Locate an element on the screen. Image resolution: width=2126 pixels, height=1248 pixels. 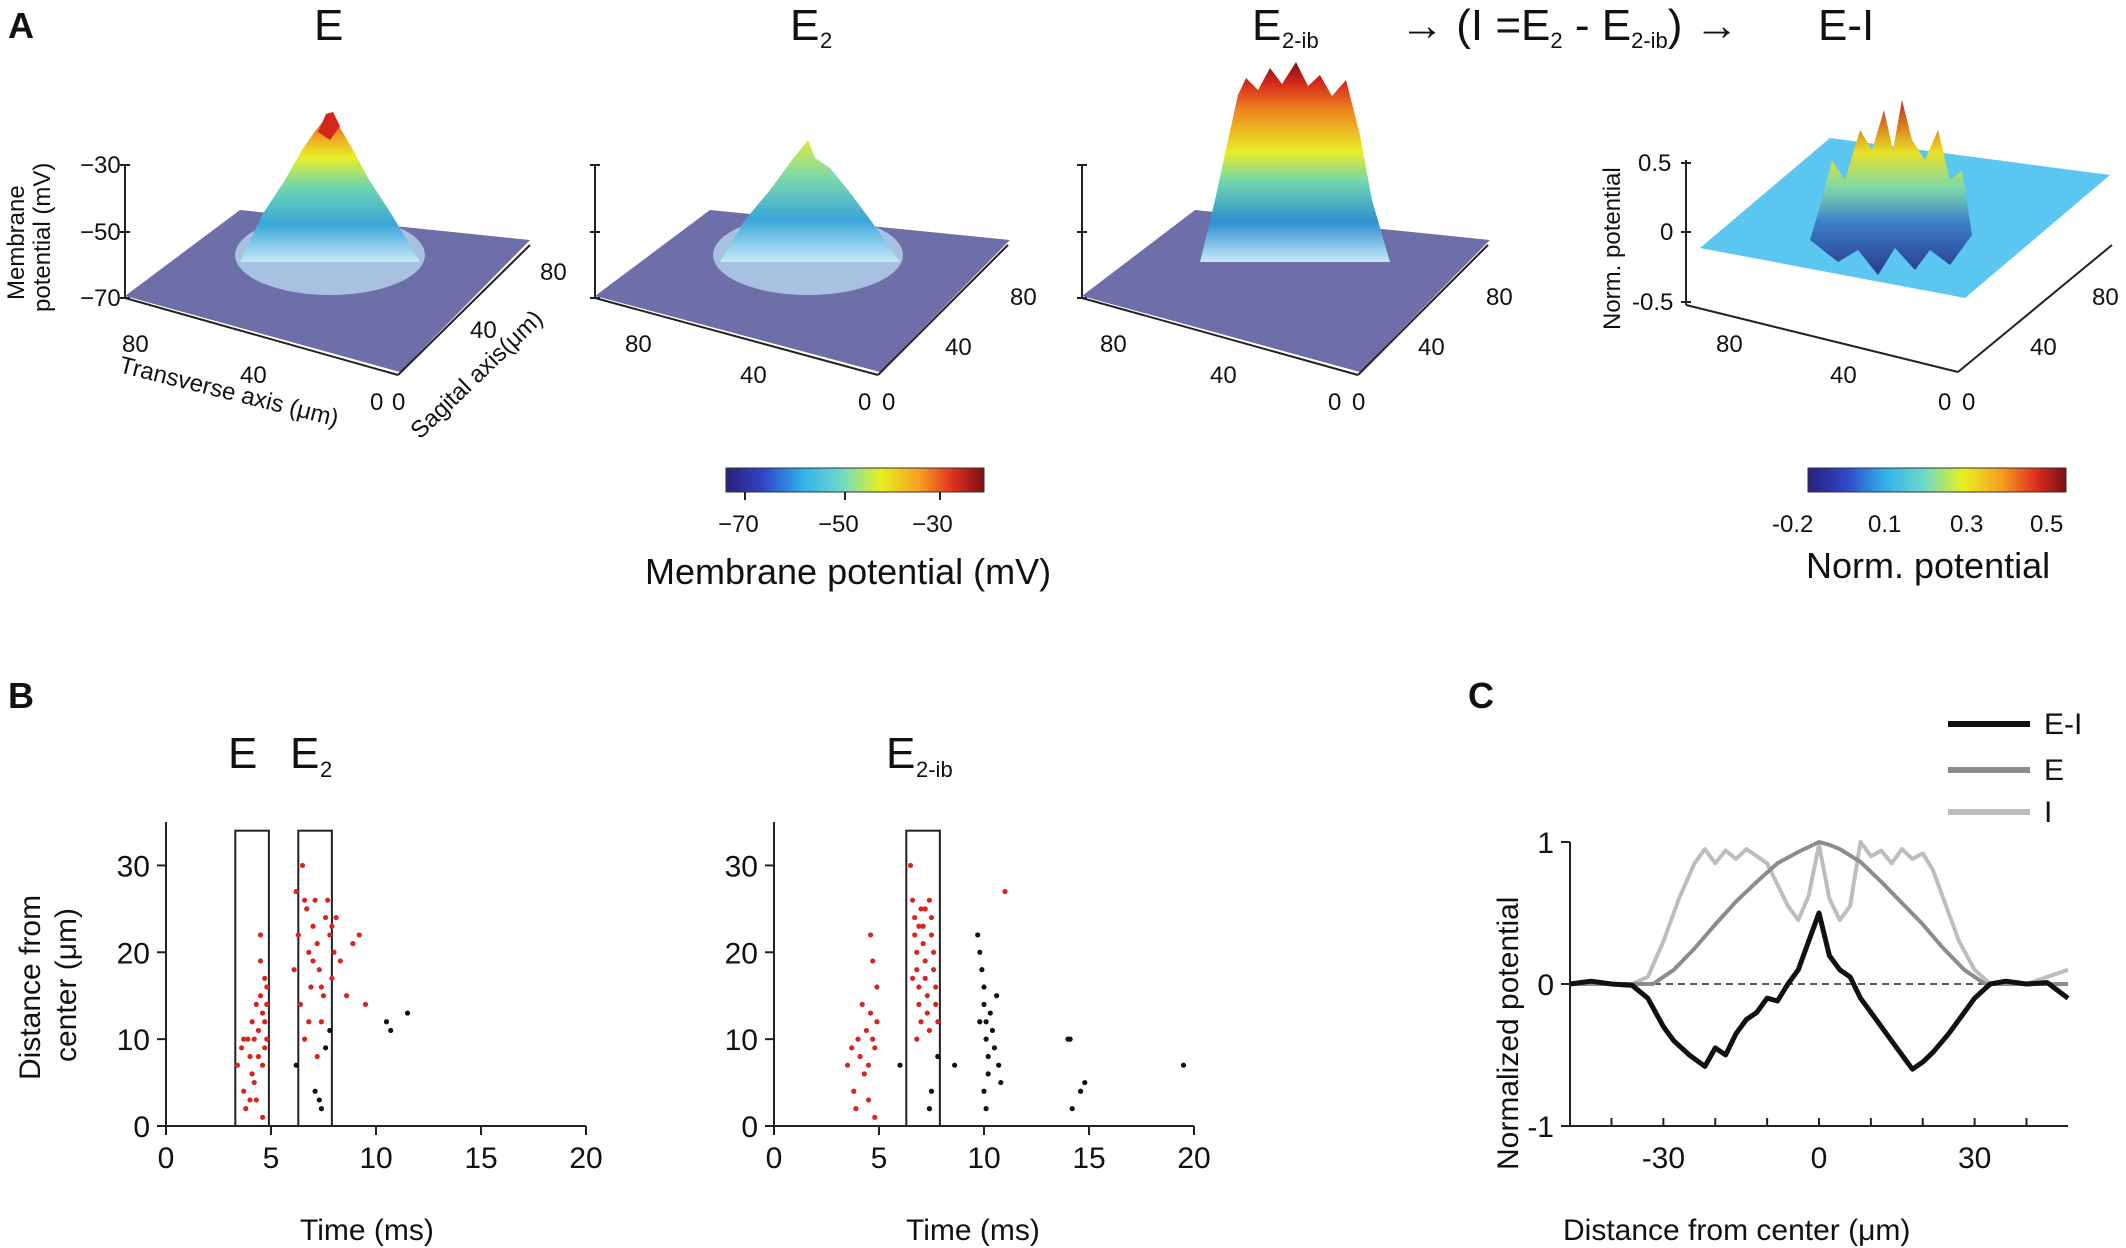
c-ytick-label: -1 is located at coordinates (1540, 1127).